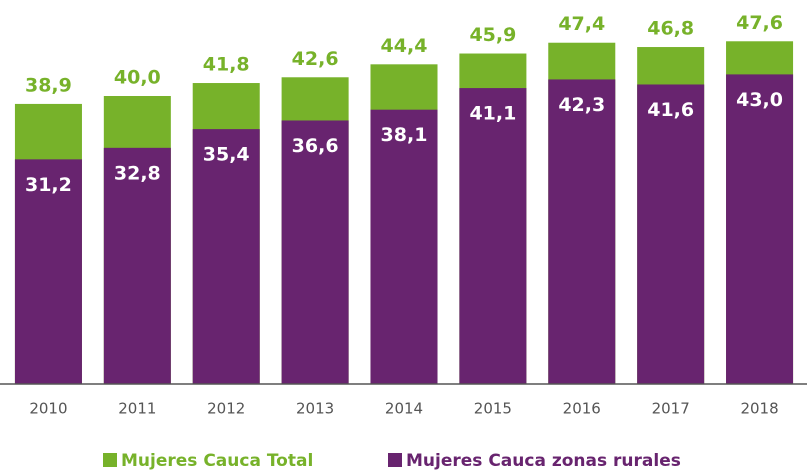 The width and height of the screenshot is (807, 470). What do you see at coordinates (404, 135) in the screenshot?
I see `data-label: 38,1` at bounding box center [404, 135].